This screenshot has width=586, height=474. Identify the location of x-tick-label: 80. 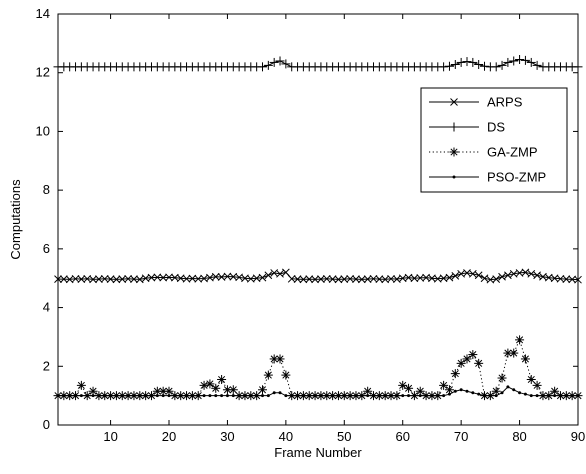
(519, 436).